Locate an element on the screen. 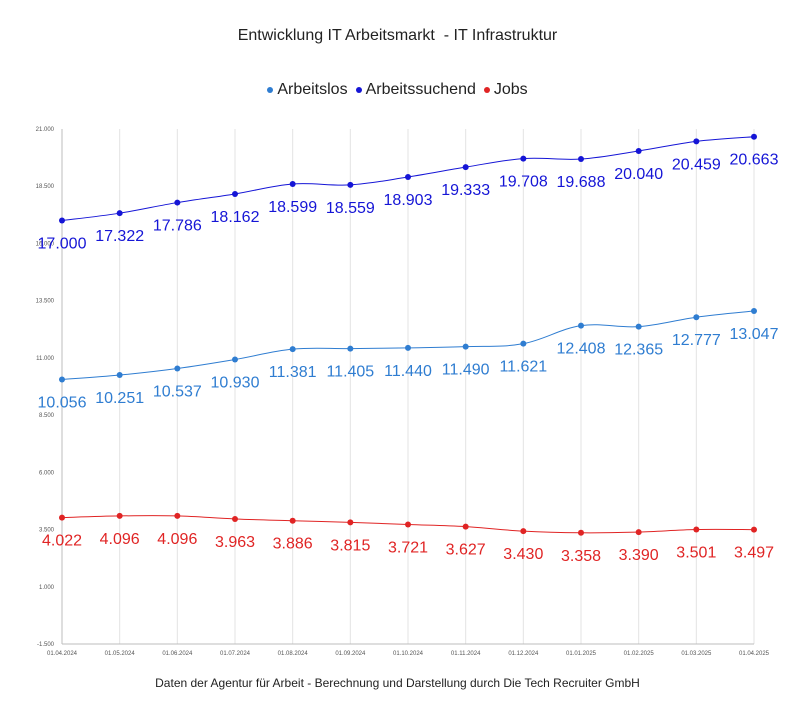 The image size is (795, 726). x-tick-label: 01.03.2025 is located at coordinates (696, 654).